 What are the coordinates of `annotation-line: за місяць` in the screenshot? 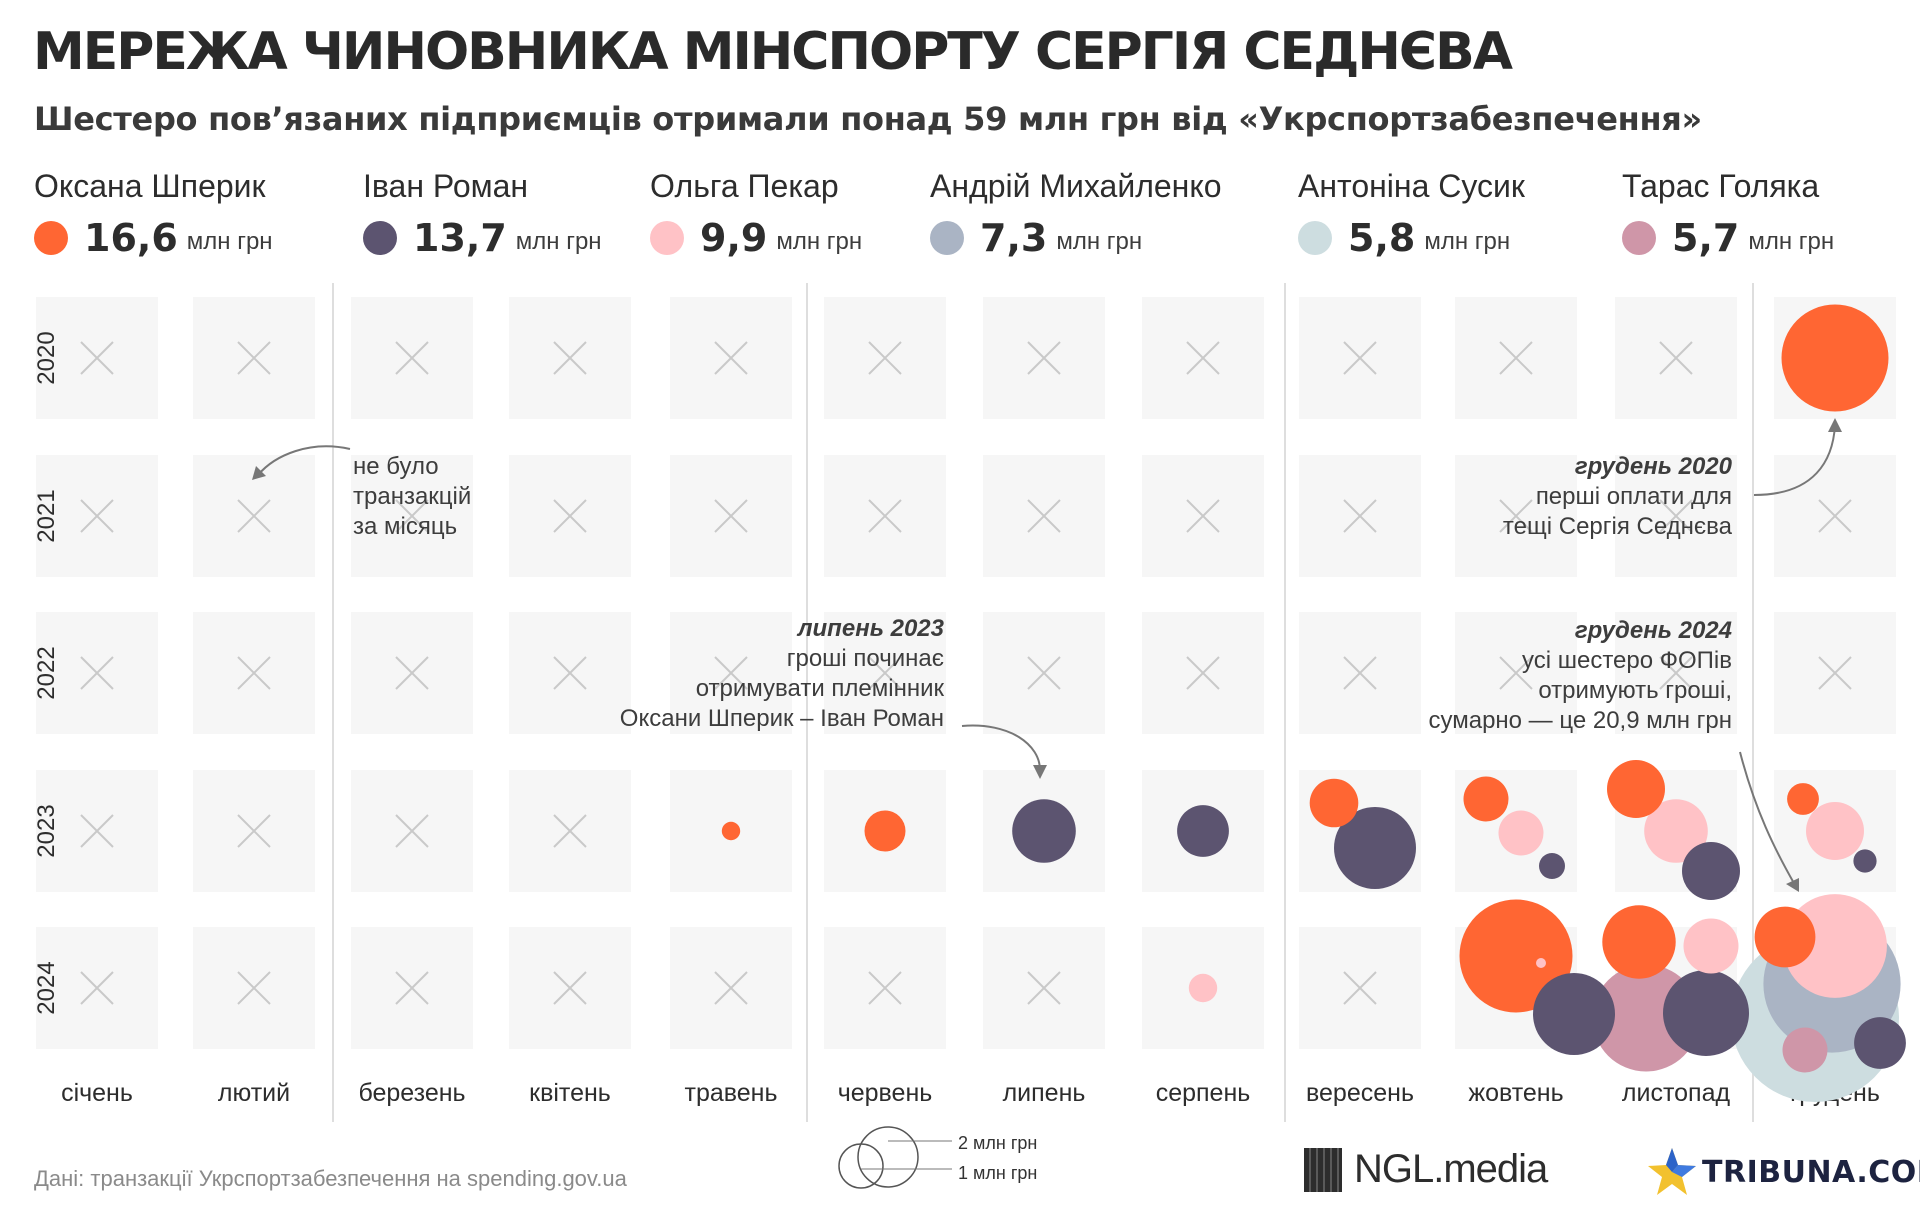 It's located at (405, 526).